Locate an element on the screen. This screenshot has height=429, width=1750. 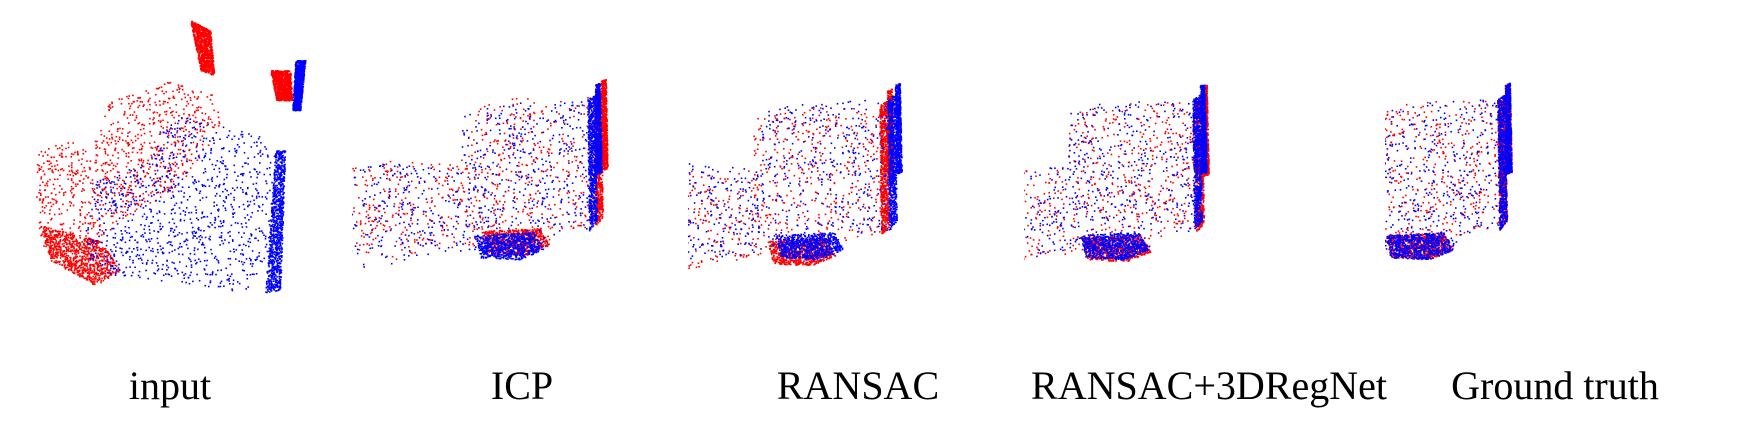
caption-input: input is located at coordinates (170, 386).